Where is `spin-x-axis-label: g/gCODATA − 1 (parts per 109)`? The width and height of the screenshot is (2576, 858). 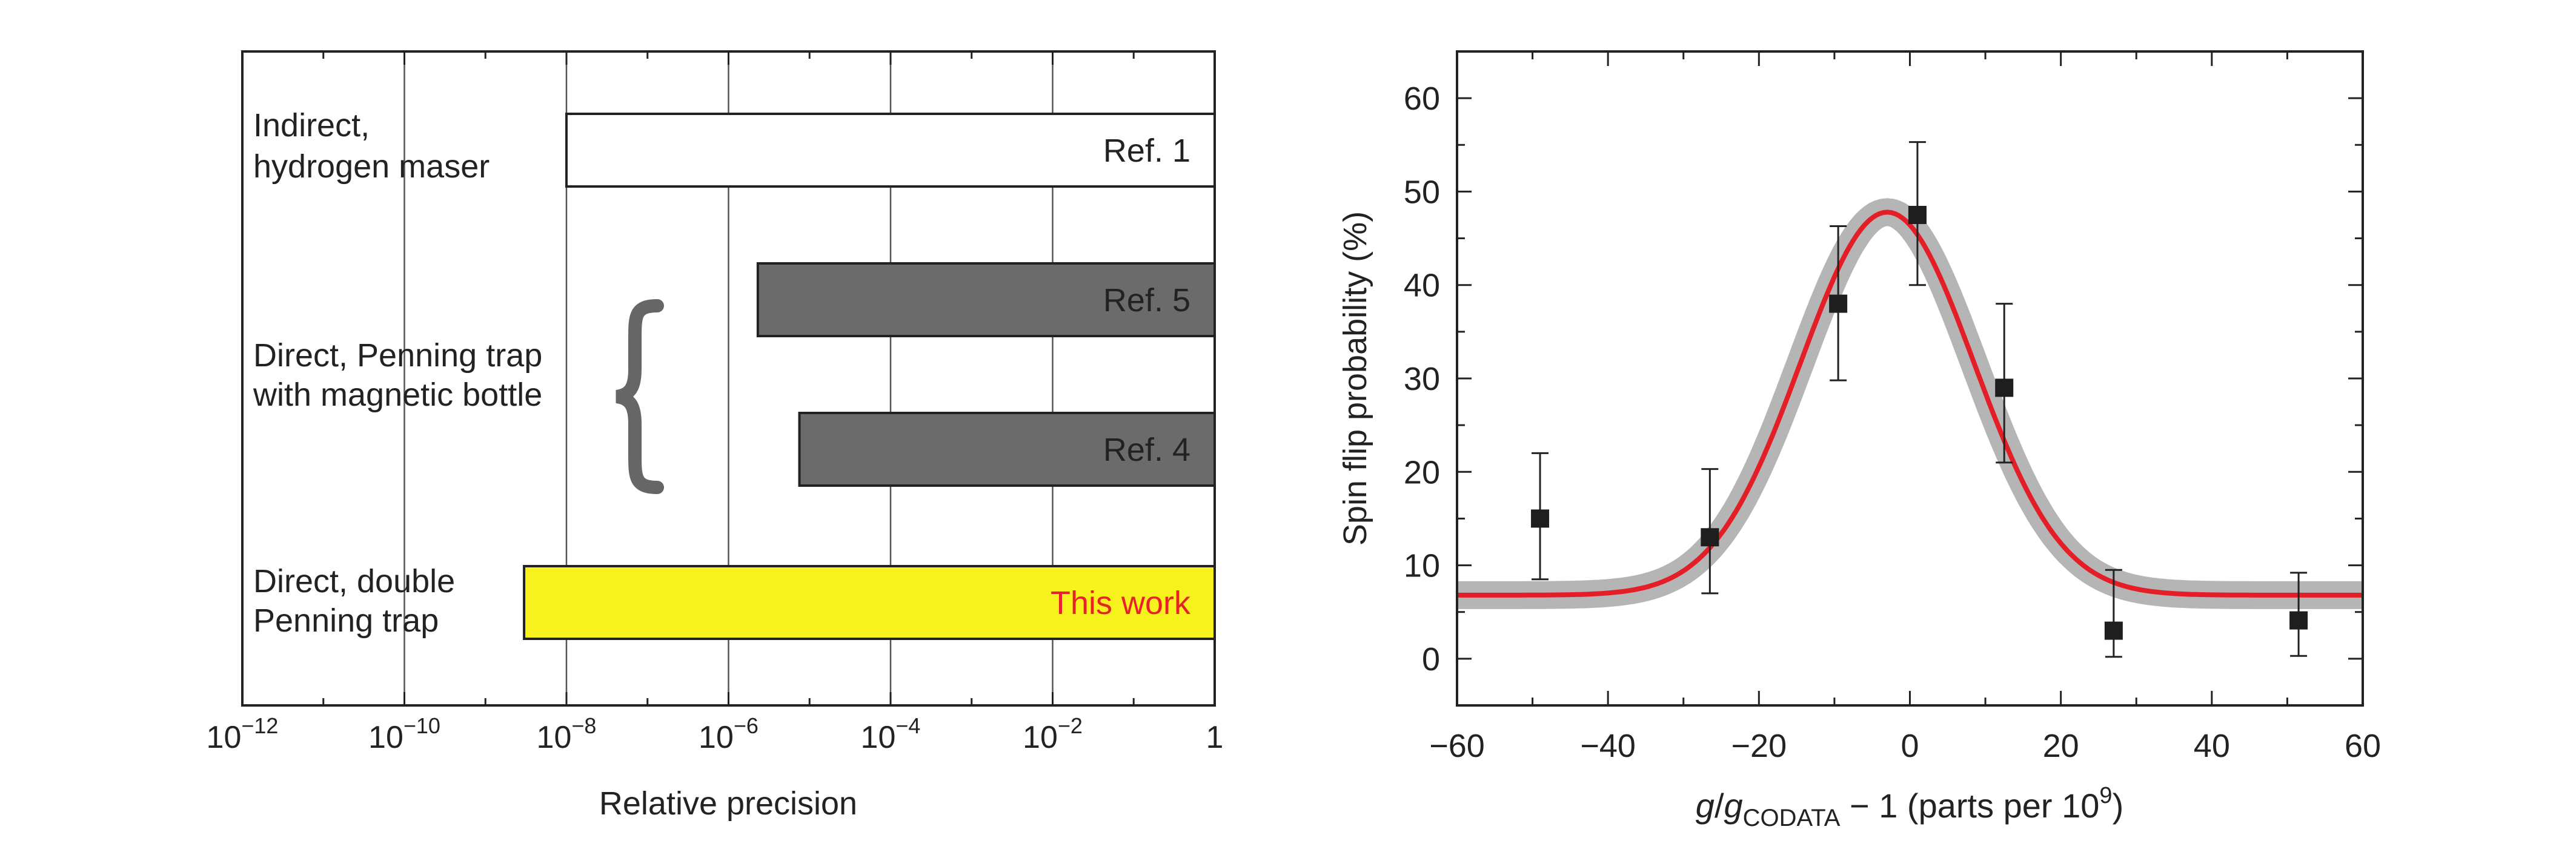
spin-x-axis-label: g/gCODATA − 1 (parts per 109) is located at coordinates (1910, 807).